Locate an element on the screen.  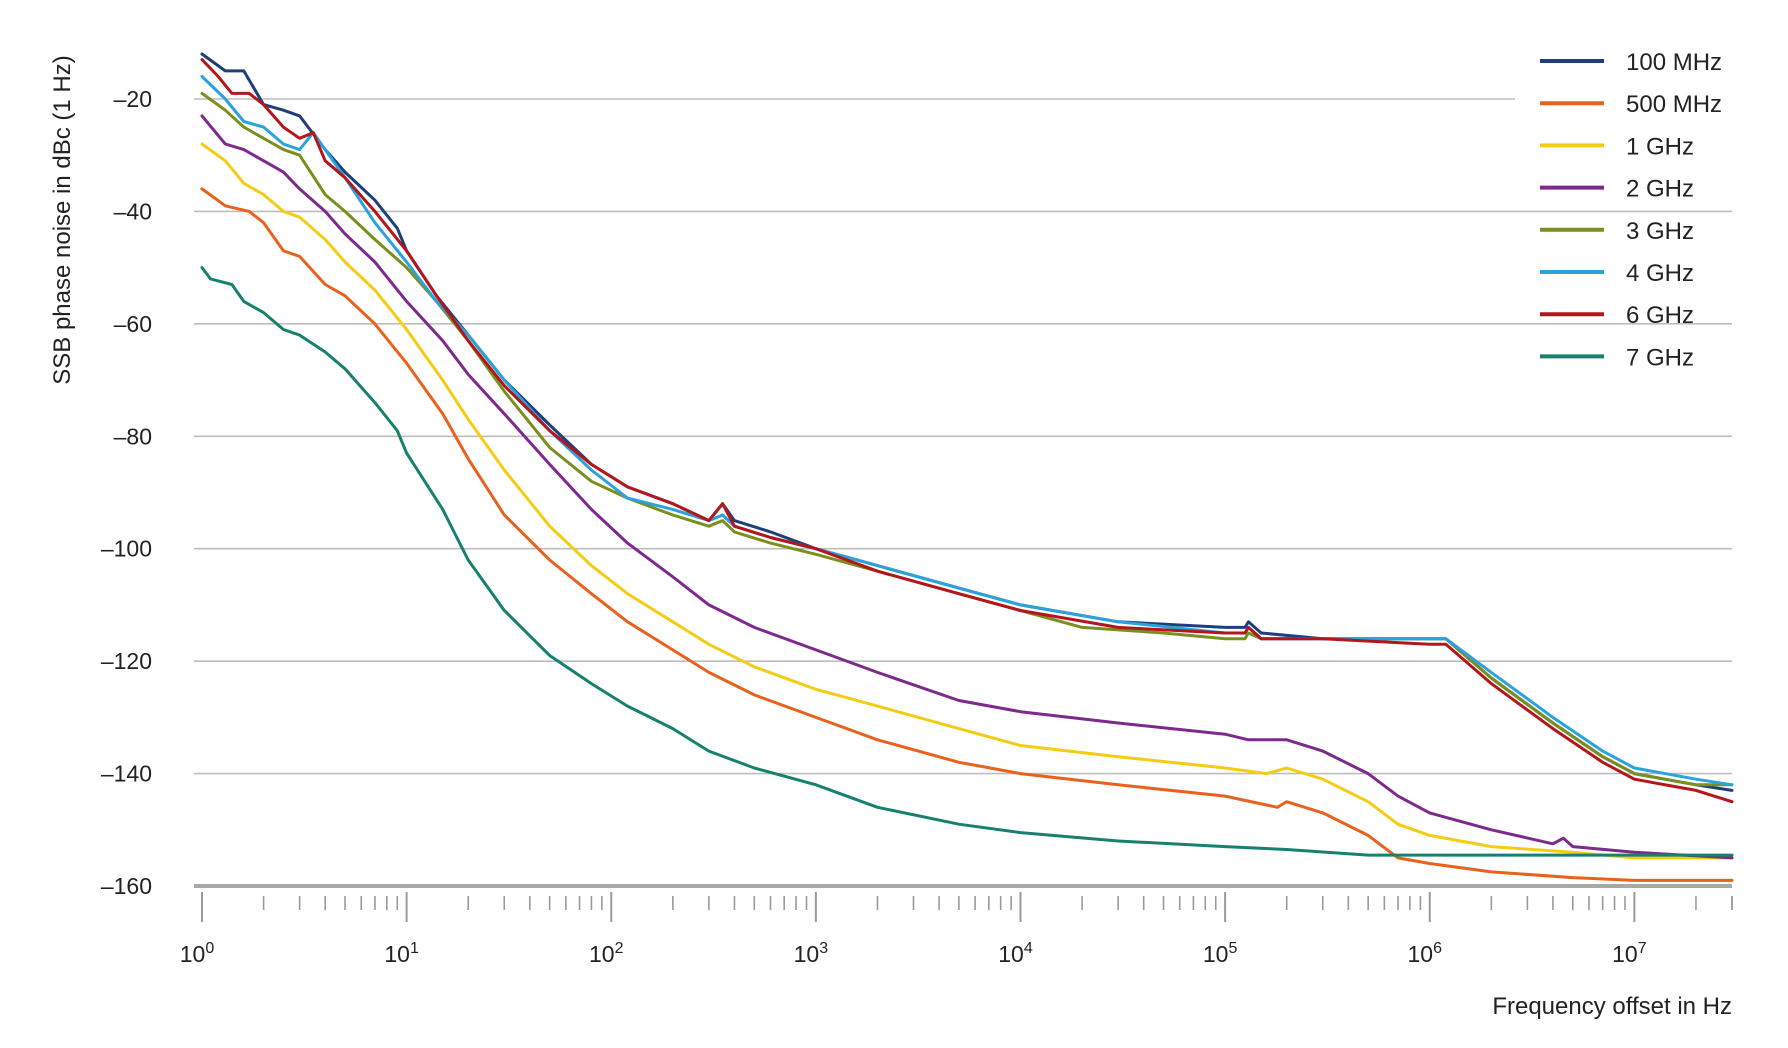
x-tick-label: 10⁰ is located at coordinates (197, 953).